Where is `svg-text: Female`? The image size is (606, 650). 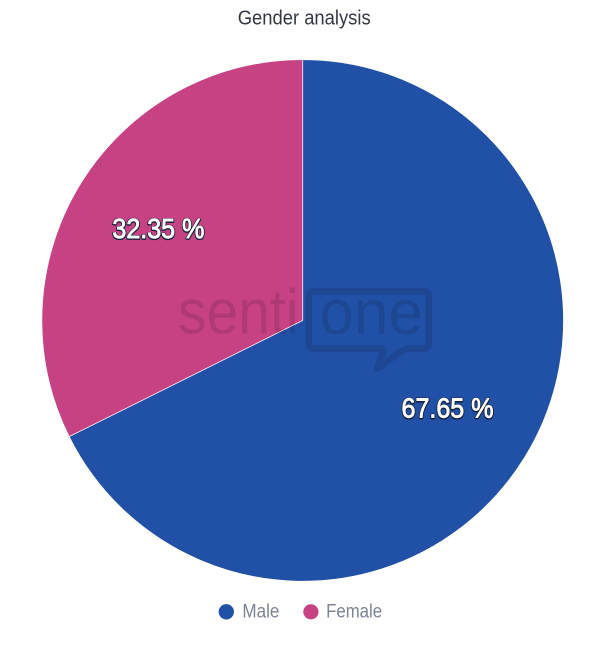 svg-text: Female is located at coordinates (354, 611).